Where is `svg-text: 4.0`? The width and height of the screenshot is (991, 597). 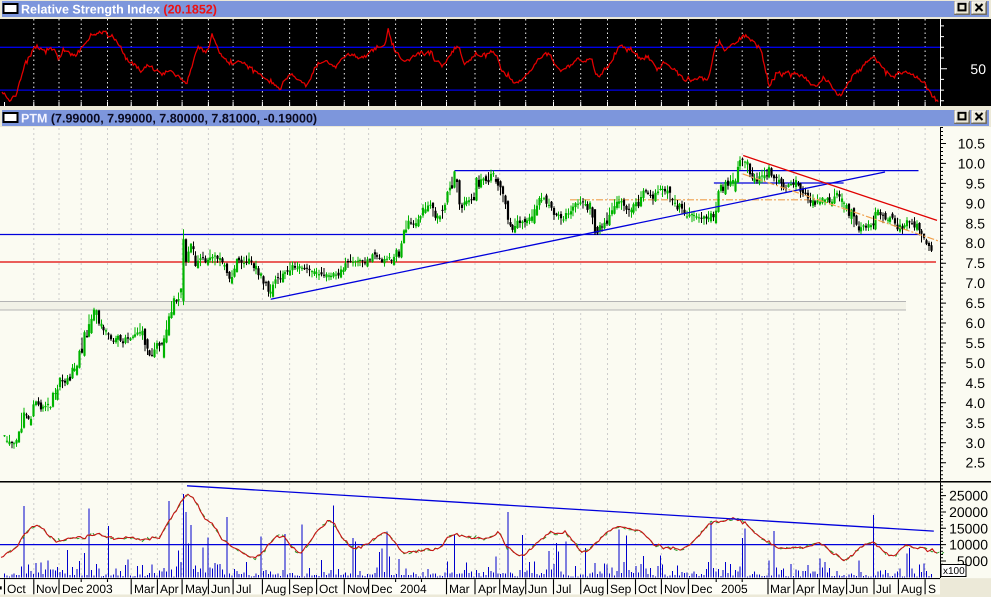
svg-text: 4.0 is located at coordinates (976, 403).